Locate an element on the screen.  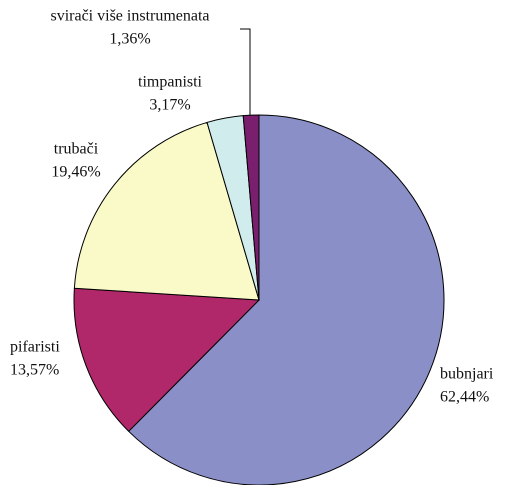
slice-label: bubnjari is located at coordinates (467, 374).